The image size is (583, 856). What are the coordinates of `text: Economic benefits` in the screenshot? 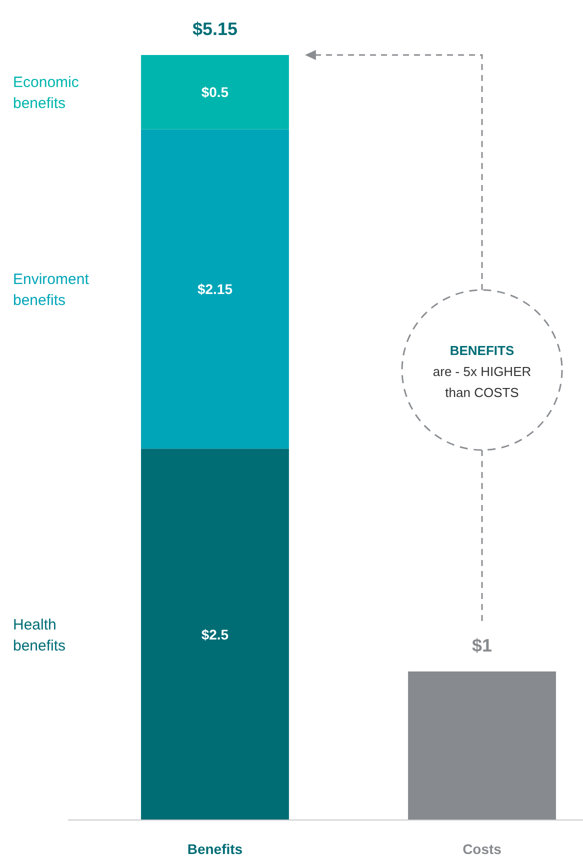 It's located at (46, 93).